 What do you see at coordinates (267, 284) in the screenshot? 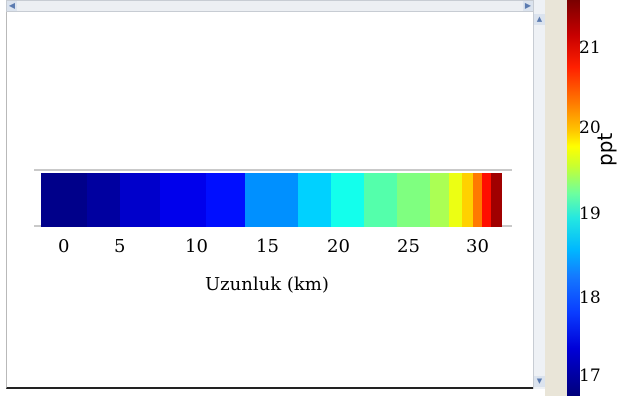
I see `x-axis-label: Uzunluk (km)` at bounding box center [267, 284].